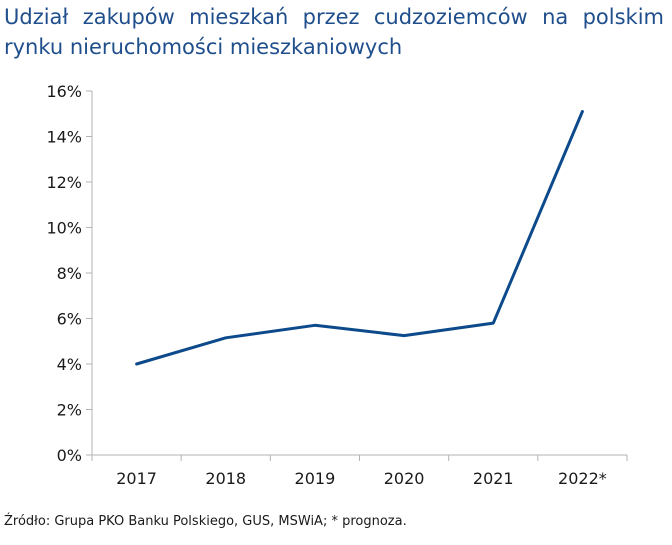 This screenshot has height=545, width=672. What do you see at coordinates (493, 478) in the screenshot?
I see `x-tick-label: 2021` at bounding box center [493, 478].